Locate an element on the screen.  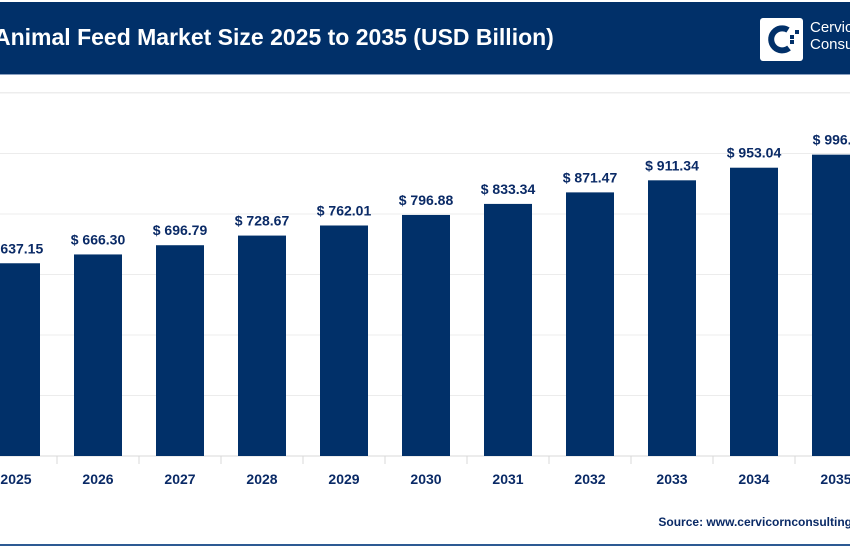
bar-2033 is located at coordinates (672, 318).